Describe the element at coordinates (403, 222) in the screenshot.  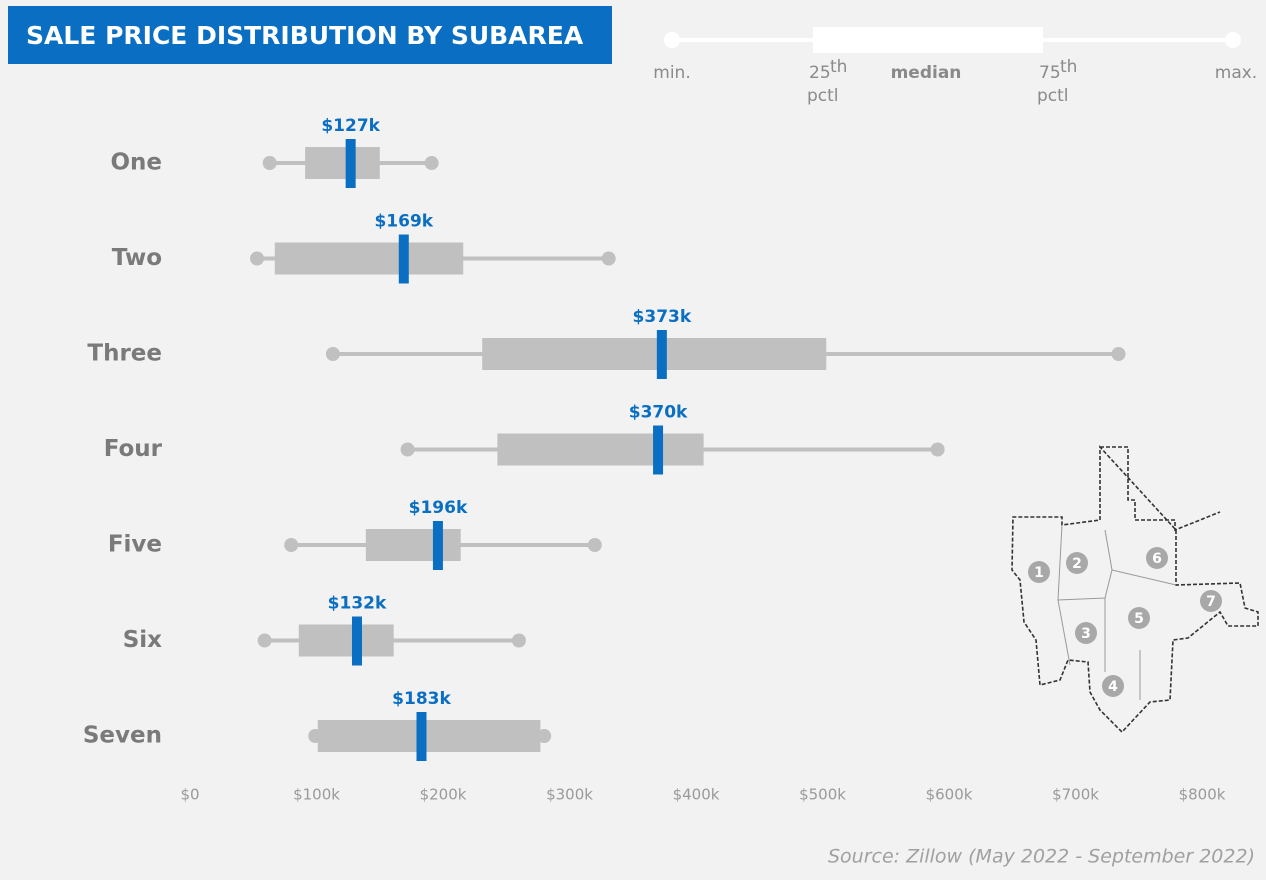
I see `median-label: $169k` at that location.